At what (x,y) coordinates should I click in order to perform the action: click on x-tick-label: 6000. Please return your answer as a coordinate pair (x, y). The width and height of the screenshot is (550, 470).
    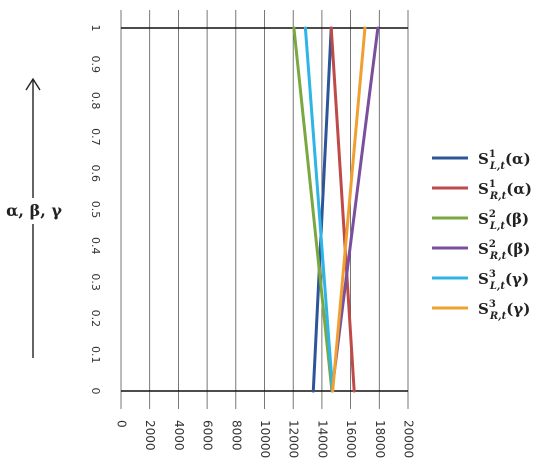
    Looking at the image, I should click on (208, 435).